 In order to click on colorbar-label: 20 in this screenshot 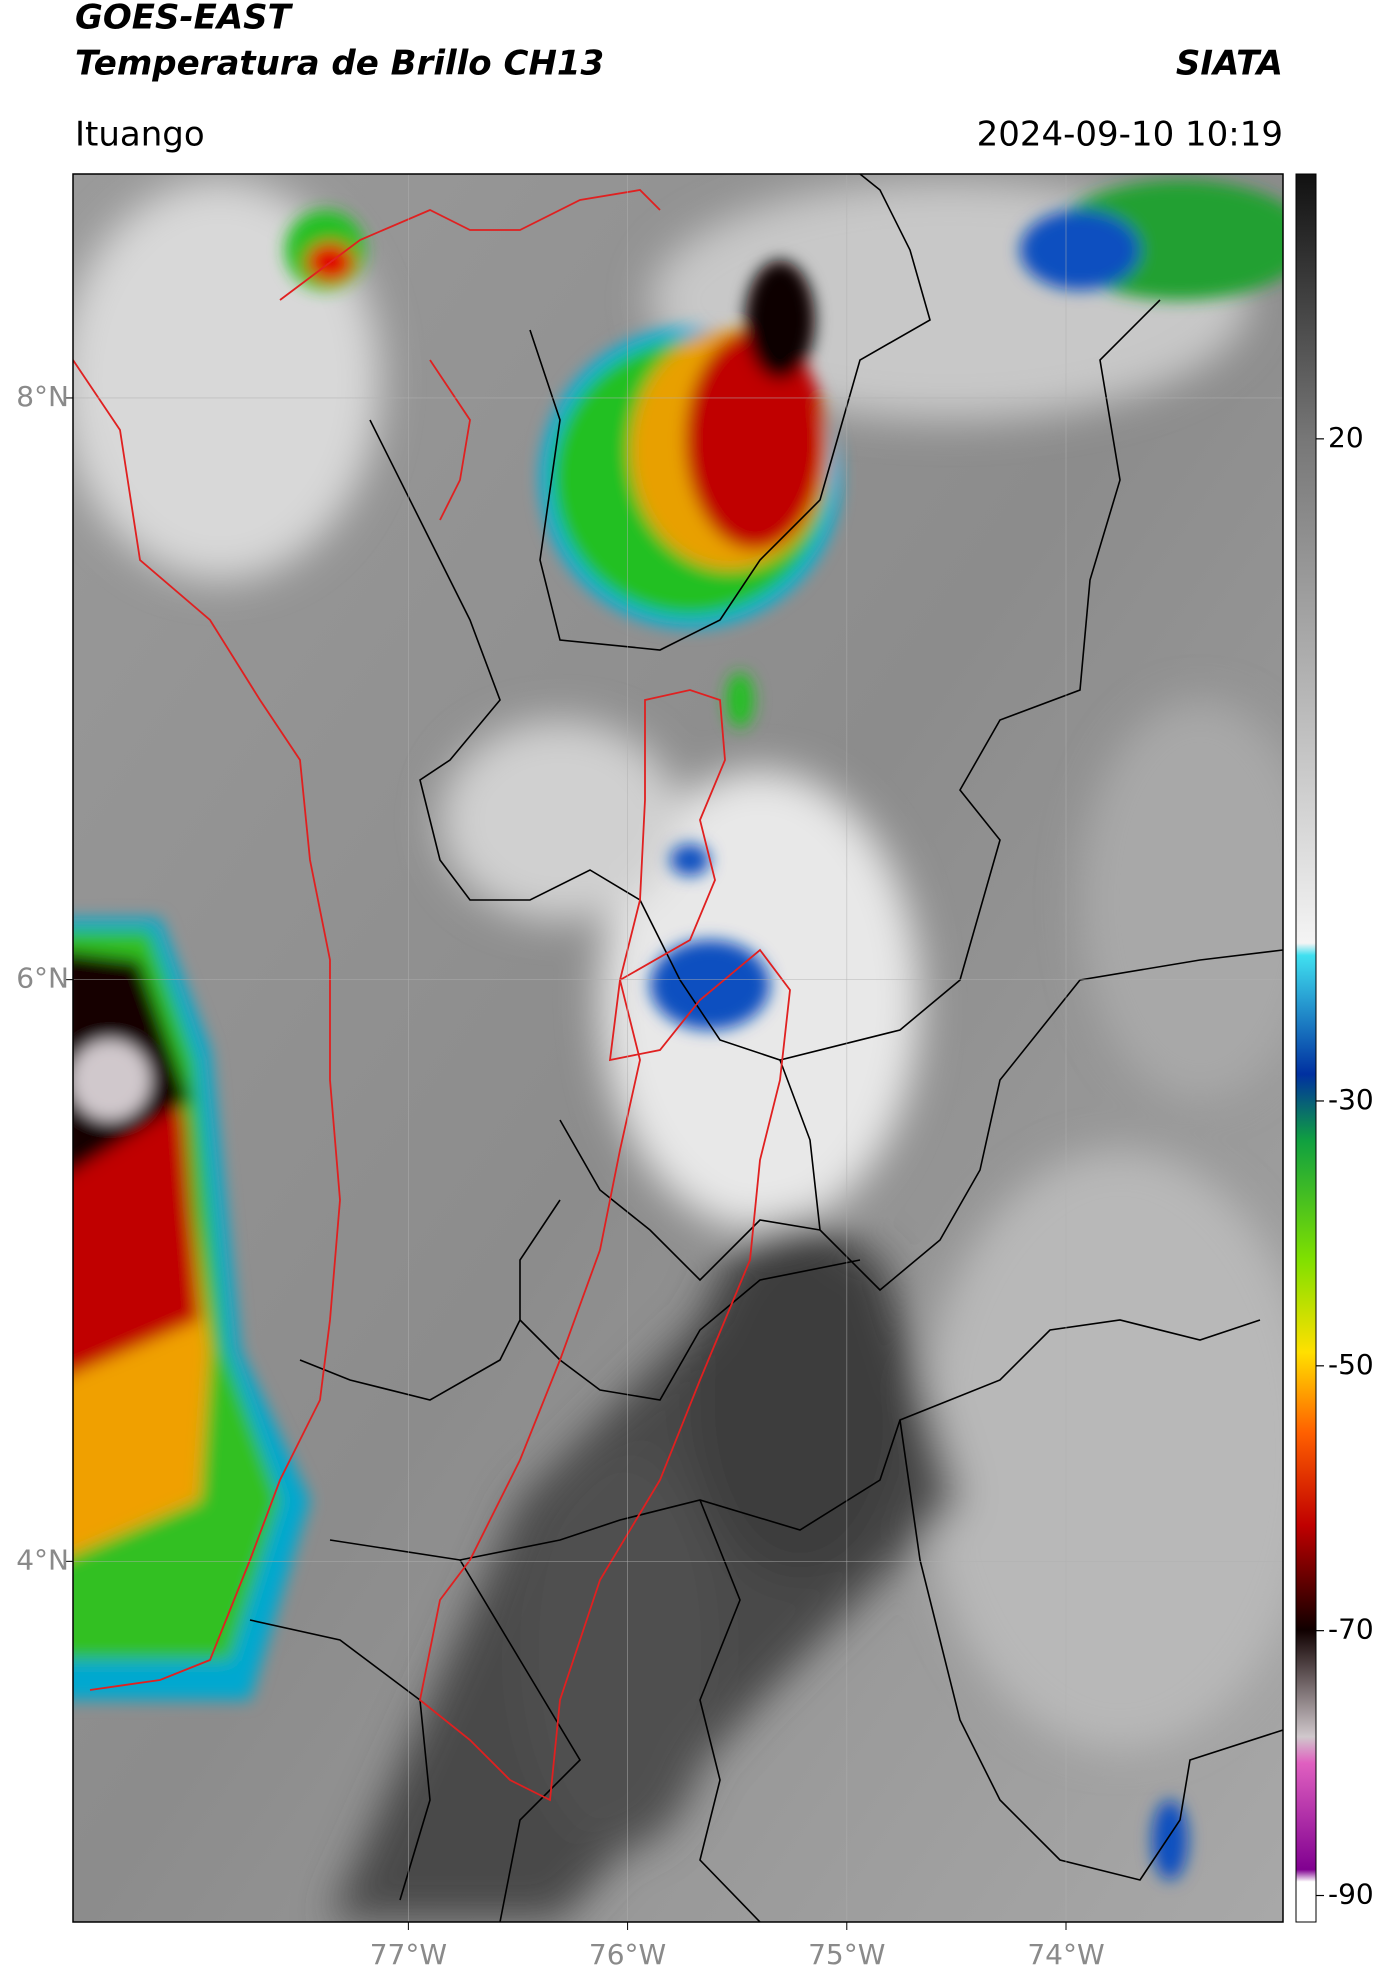, I will do `click(1346, 437)`.